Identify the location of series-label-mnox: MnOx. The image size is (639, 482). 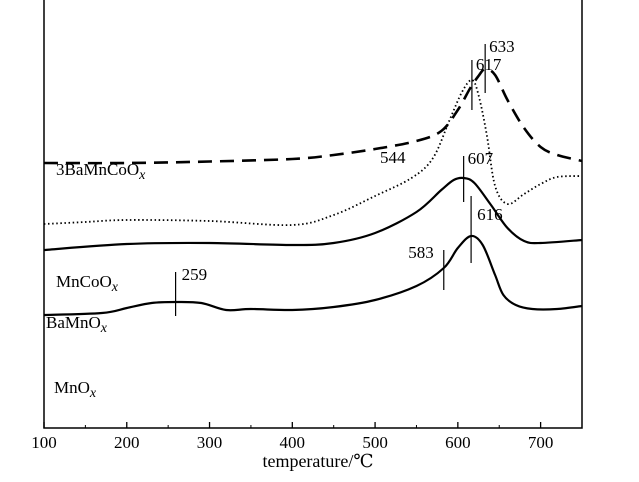
(75, 389).